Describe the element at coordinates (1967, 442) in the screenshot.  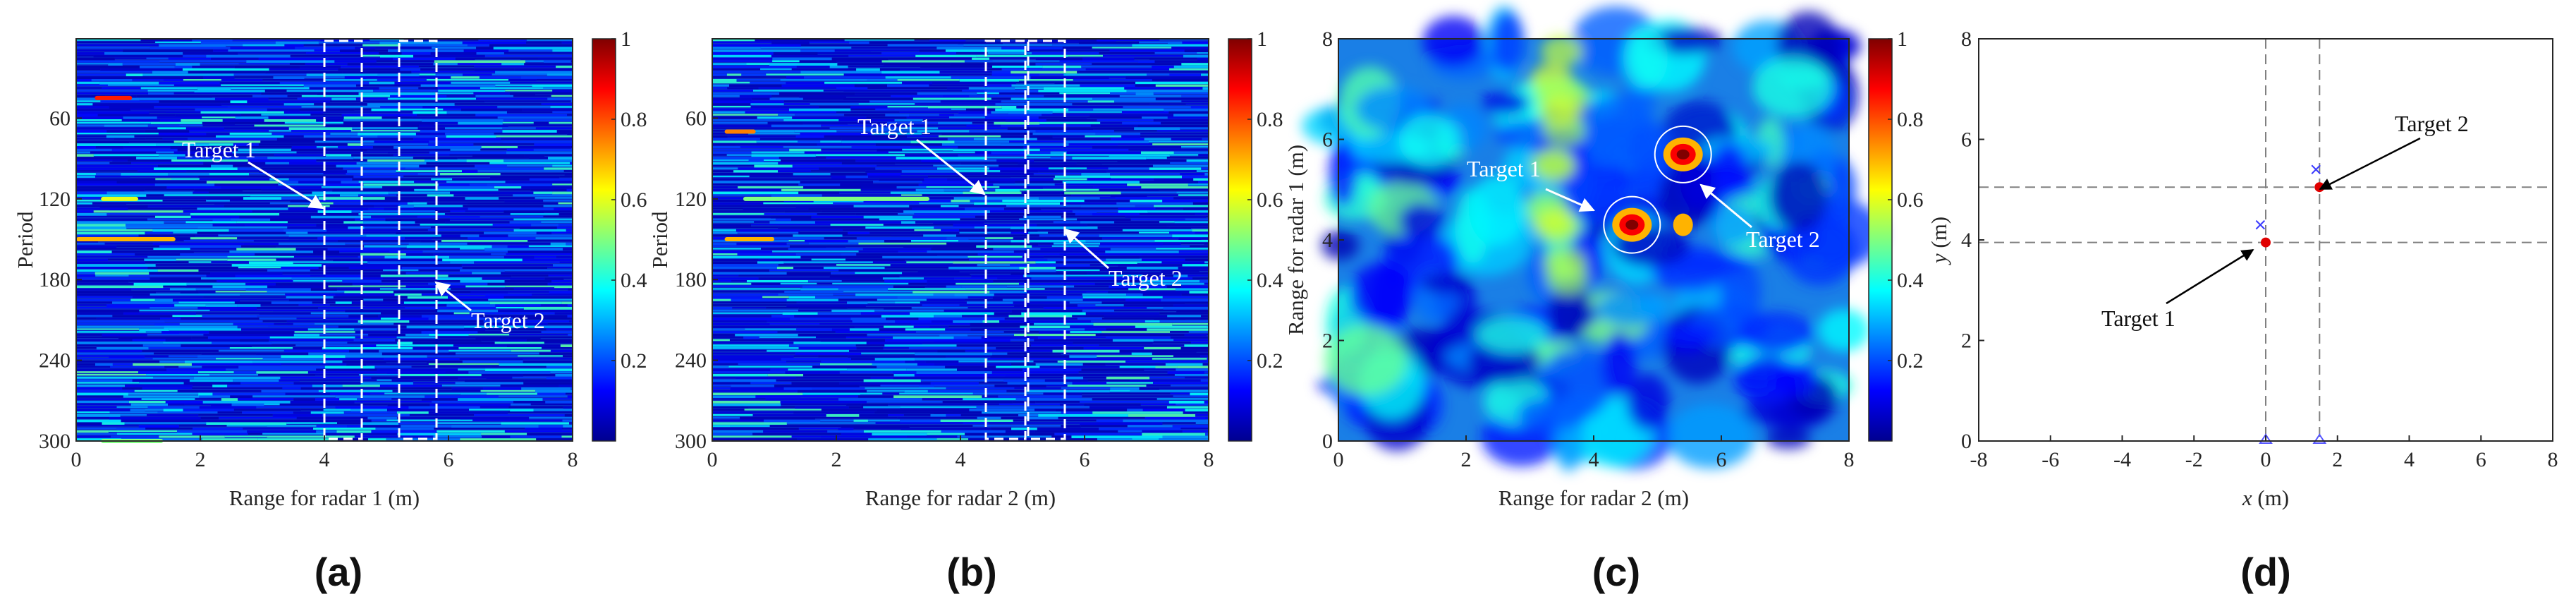
I see `d-ytick-label: 0` at that location.